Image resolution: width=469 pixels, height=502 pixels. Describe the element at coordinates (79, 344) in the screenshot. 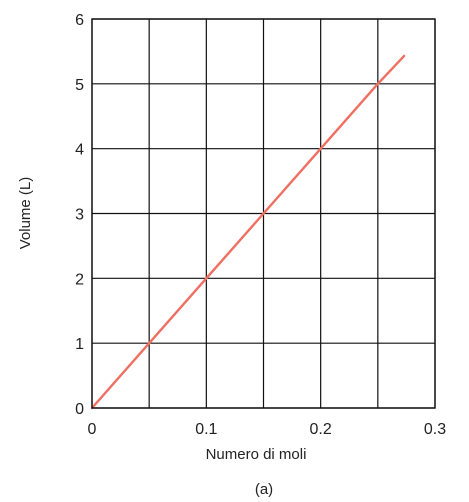

I see `y-tick-label: 1` at that location.